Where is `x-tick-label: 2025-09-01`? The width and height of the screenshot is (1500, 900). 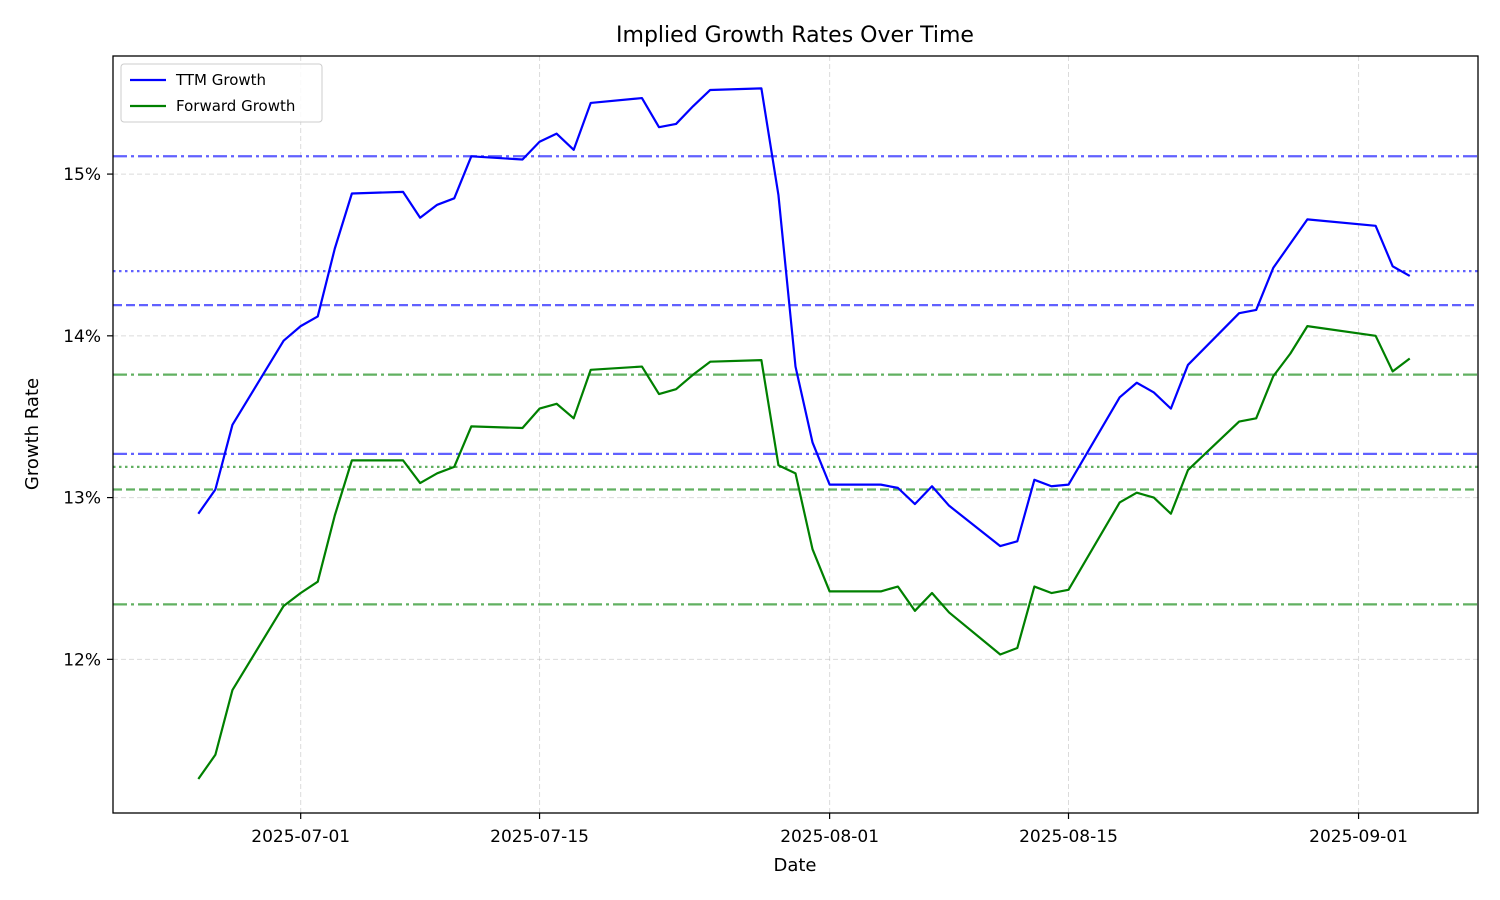 x-tick-label: 2025-09-01 is located at coordinates (1358, 837).